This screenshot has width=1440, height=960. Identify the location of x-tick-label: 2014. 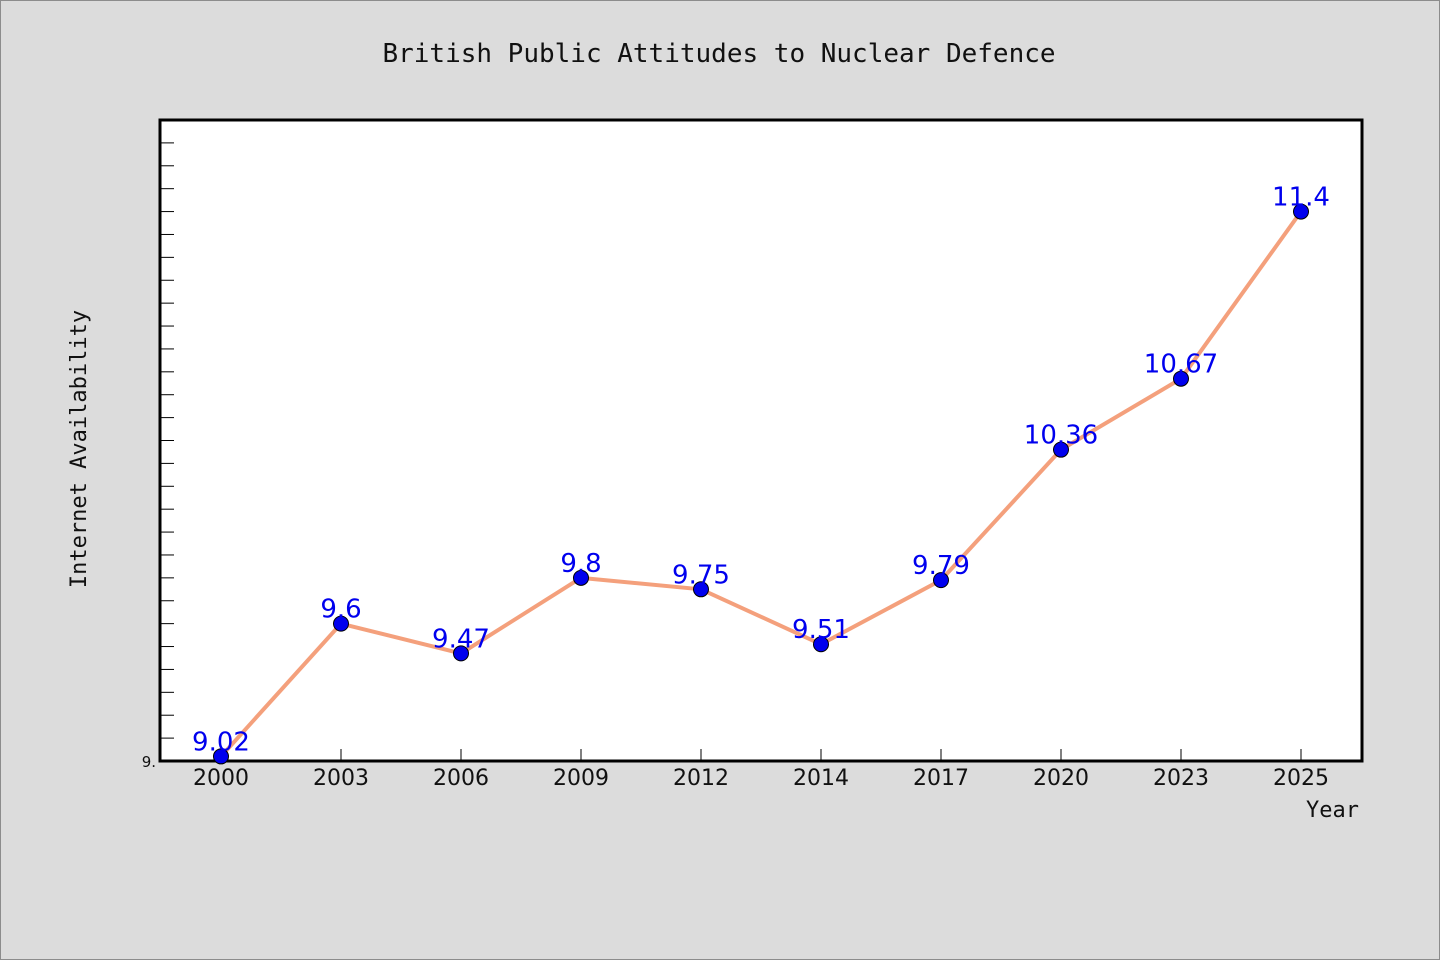
(821, 778).